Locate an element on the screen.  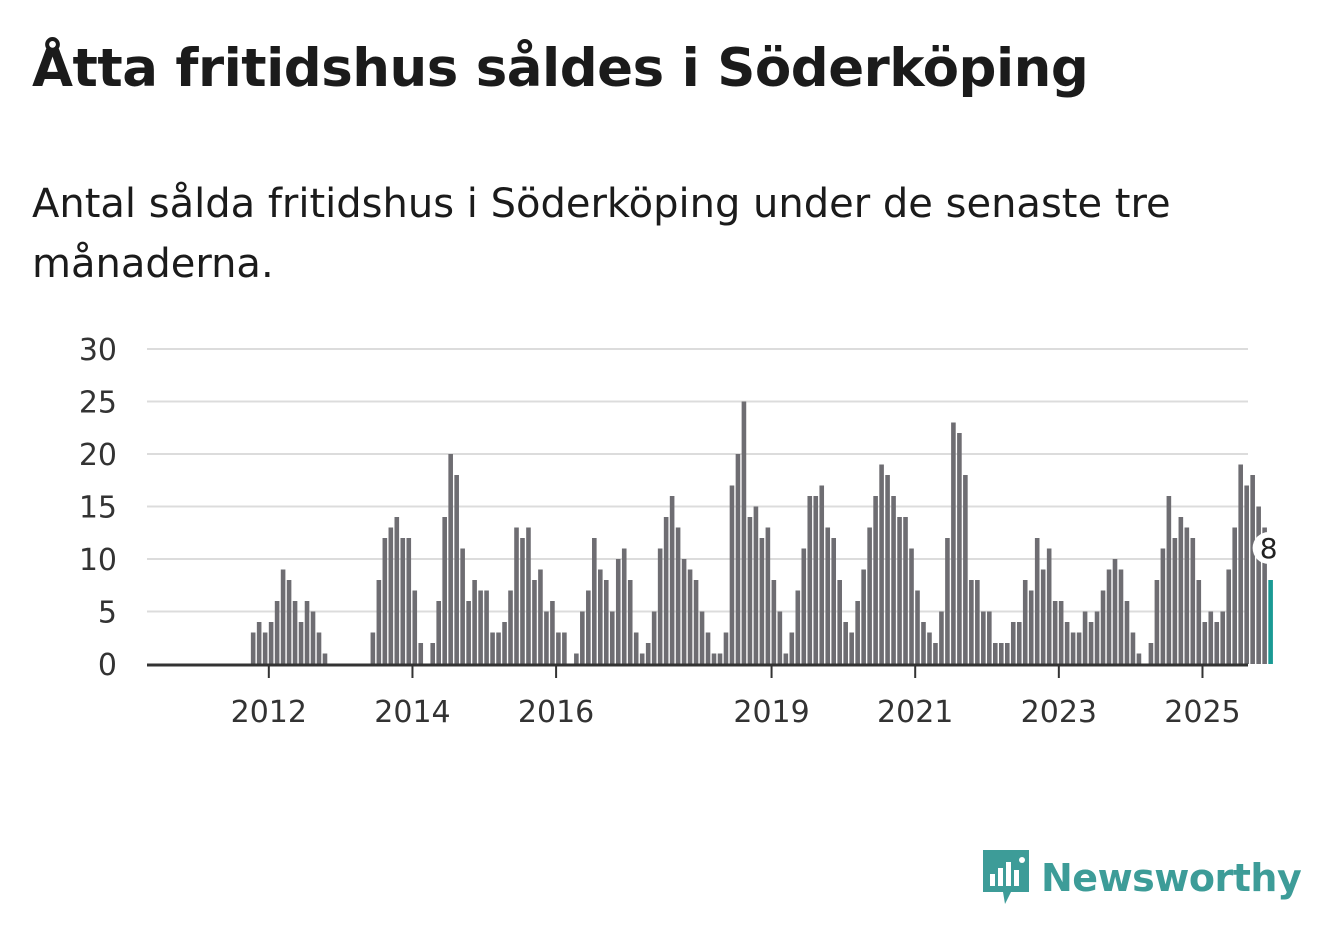
bar-latest is located at coordinates (1270, 622).